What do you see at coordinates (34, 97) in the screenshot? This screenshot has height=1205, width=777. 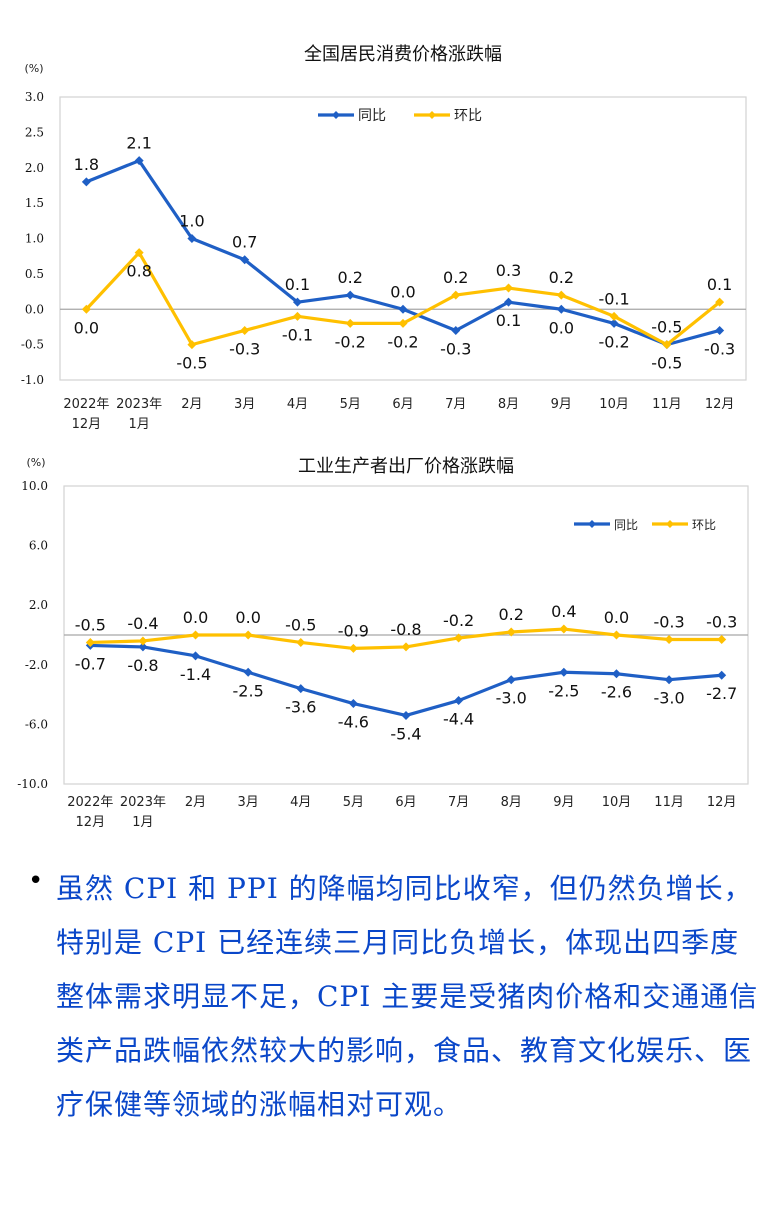 I see `y-tick-label: 3.0` at bounding box center [34, 97].